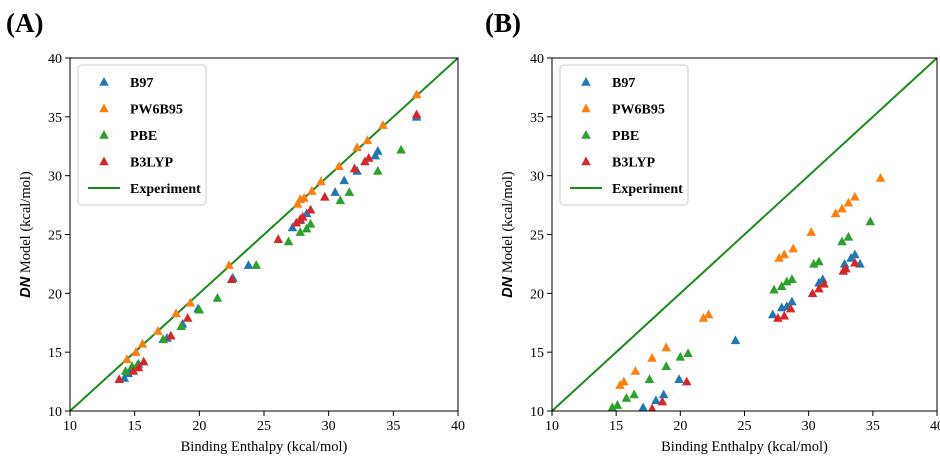 The image size is (940, 460). I want to click on y-tick-label: 15, so click(537, 353).